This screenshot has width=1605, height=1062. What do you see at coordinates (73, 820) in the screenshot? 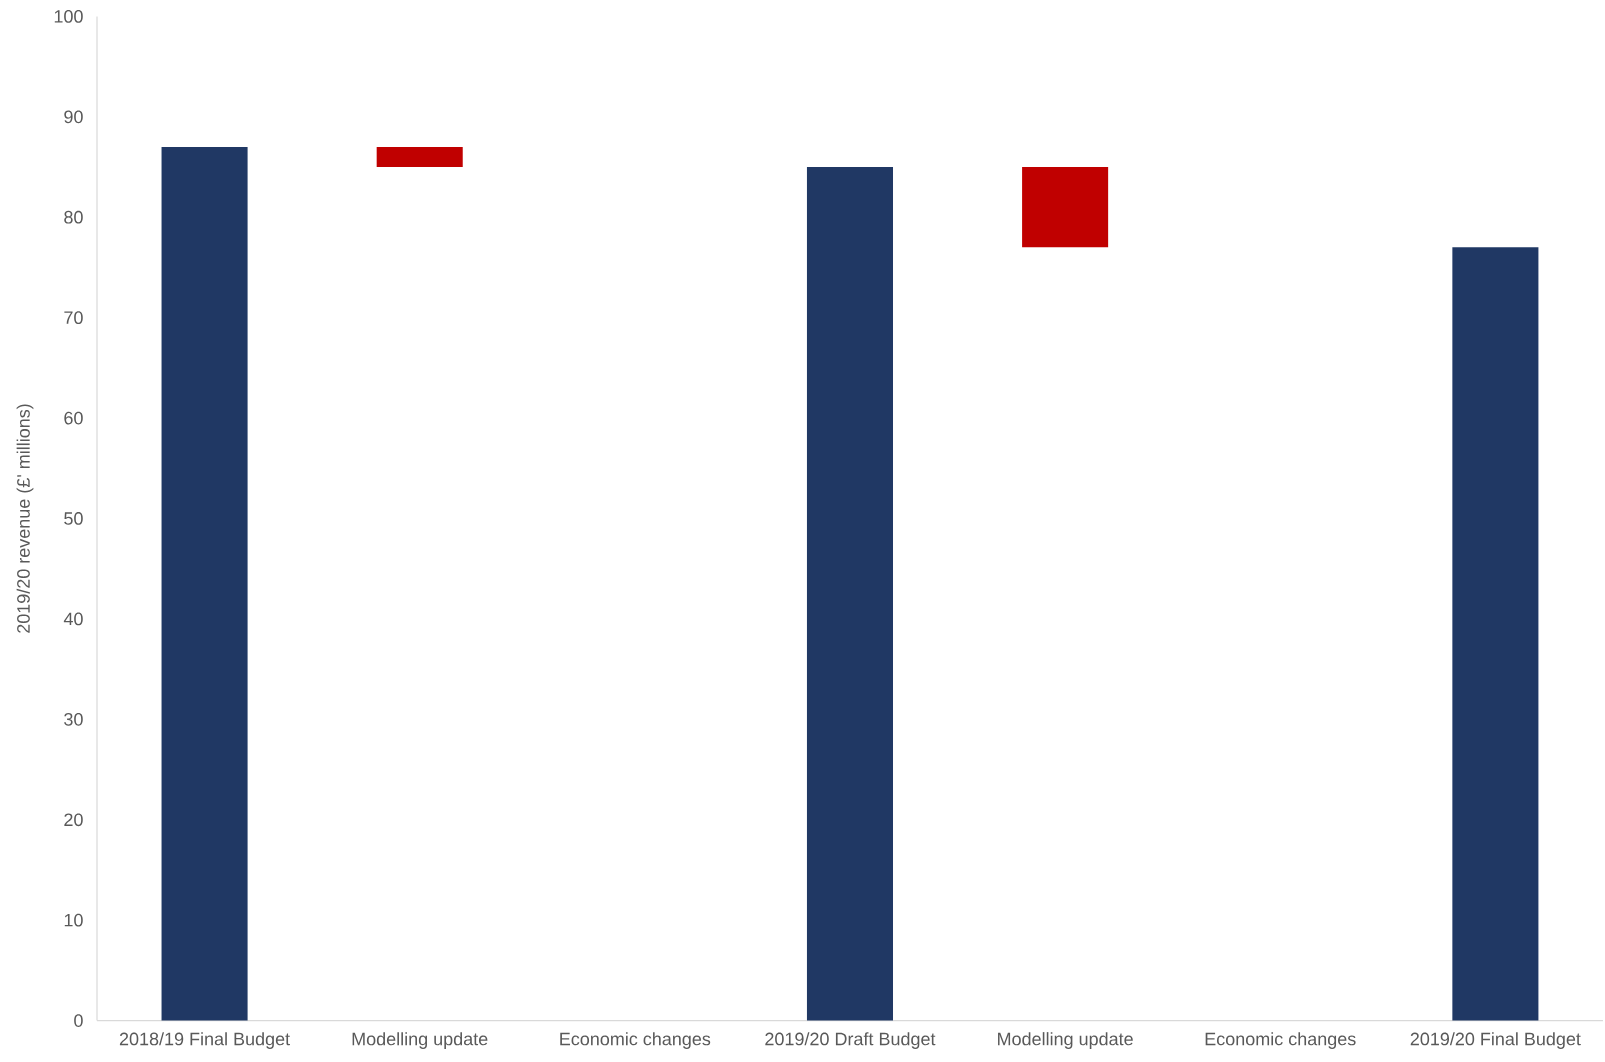
I see `y-tick-label: 20` at bounding box center [73, 820].